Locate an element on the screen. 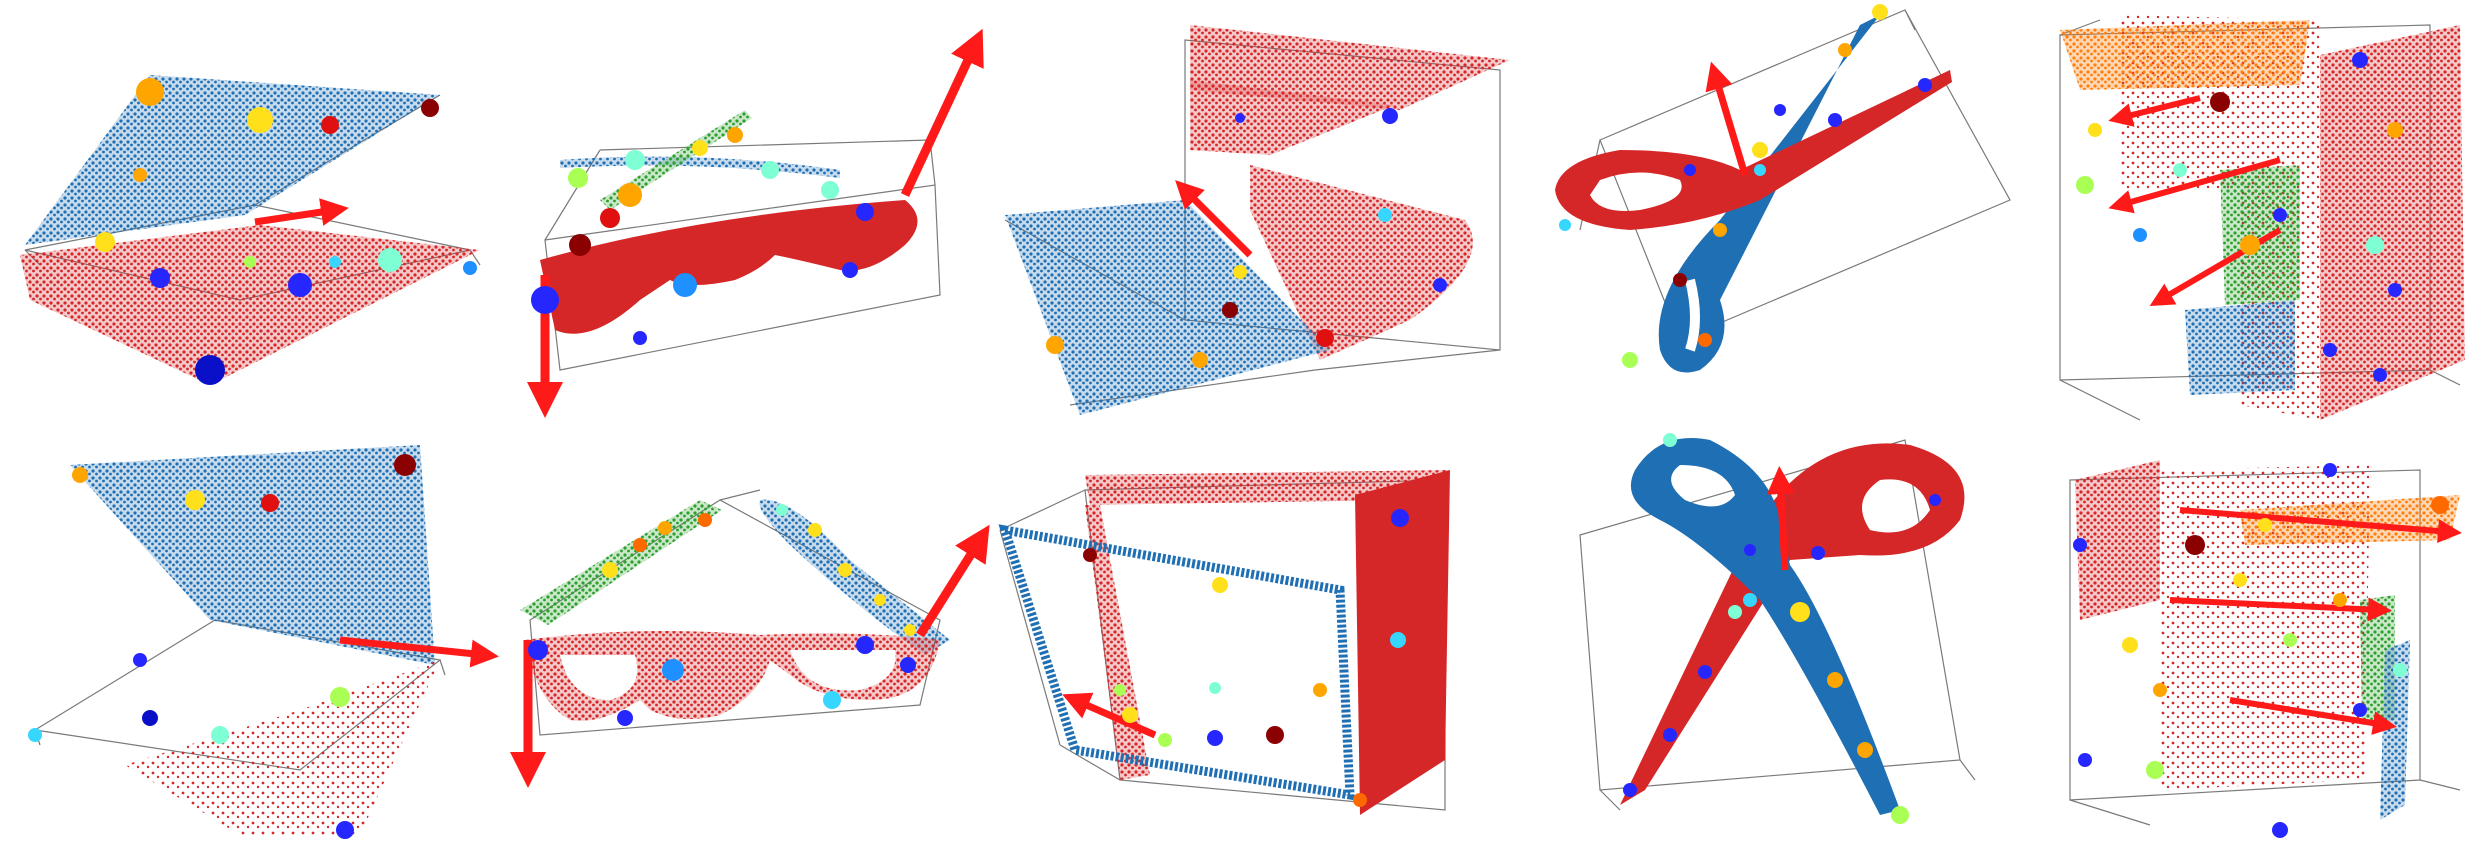  panel-laptop-wide is located at coordinates (263, 642).